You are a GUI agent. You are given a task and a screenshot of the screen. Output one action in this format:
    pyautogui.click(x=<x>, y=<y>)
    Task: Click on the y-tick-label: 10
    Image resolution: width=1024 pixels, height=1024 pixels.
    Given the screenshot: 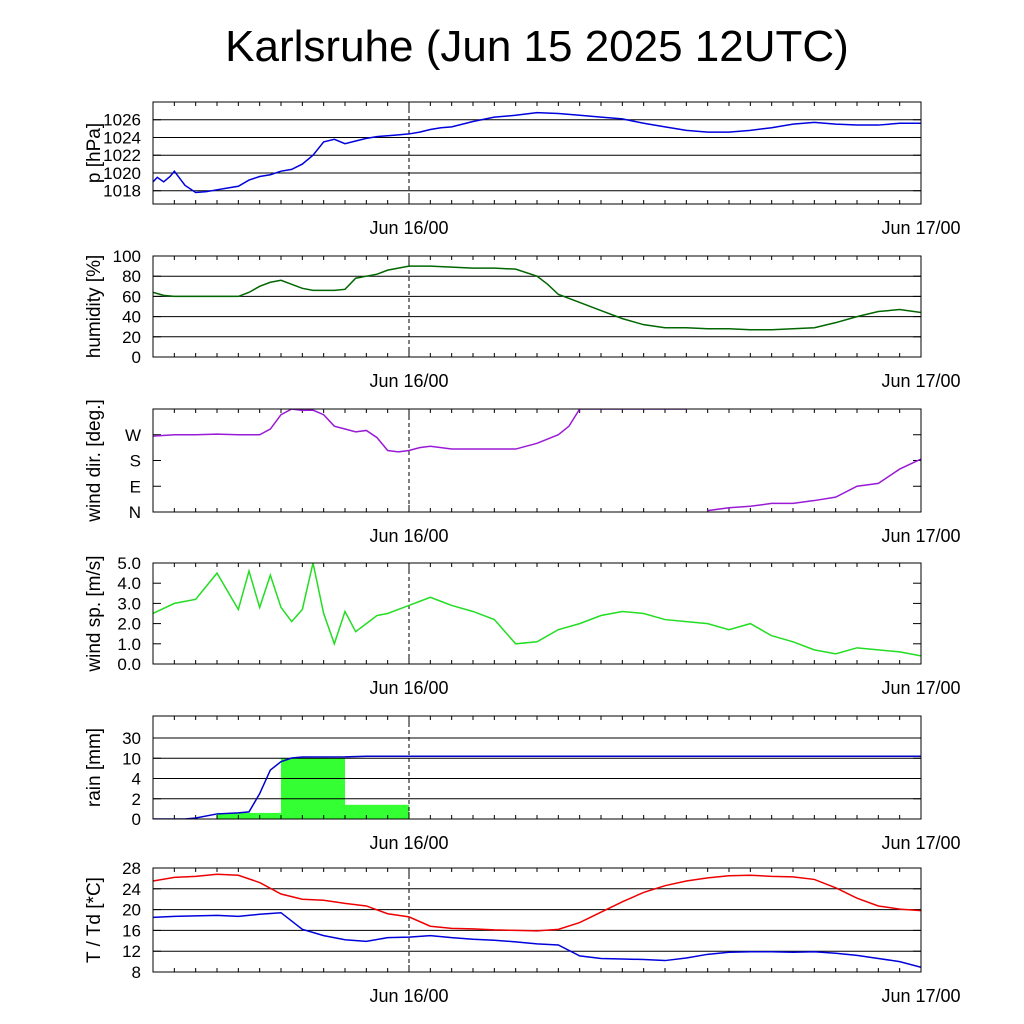 What is the action you would take?
    pyautogui.click(x=131, y=758)
    